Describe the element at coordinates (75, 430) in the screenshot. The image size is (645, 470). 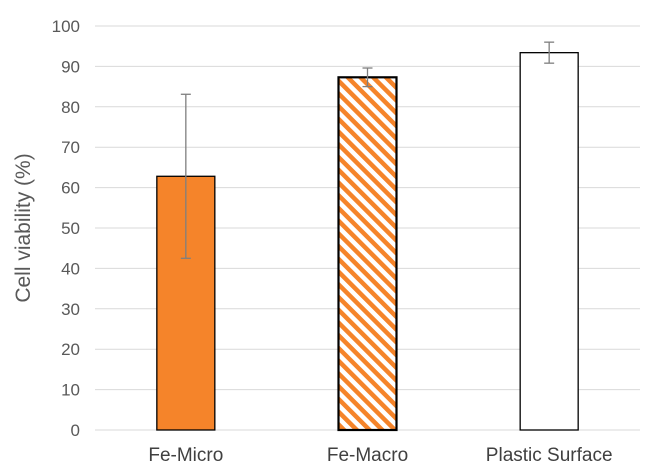
I see `y-tick-label: 0` at that location.